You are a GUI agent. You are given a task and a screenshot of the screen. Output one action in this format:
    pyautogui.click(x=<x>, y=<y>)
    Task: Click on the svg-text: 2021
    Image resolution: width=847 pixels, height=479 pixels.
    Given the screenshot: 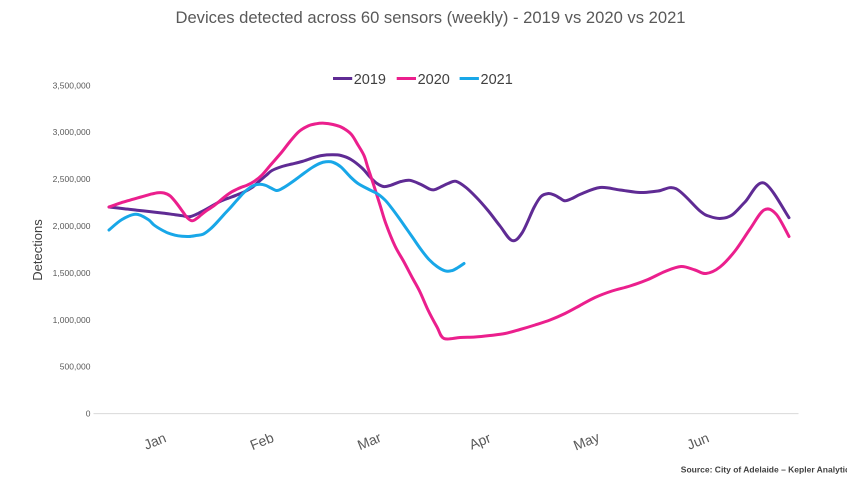 What is the action you would take?
    pyautogui.click(x=497, y=80)
    